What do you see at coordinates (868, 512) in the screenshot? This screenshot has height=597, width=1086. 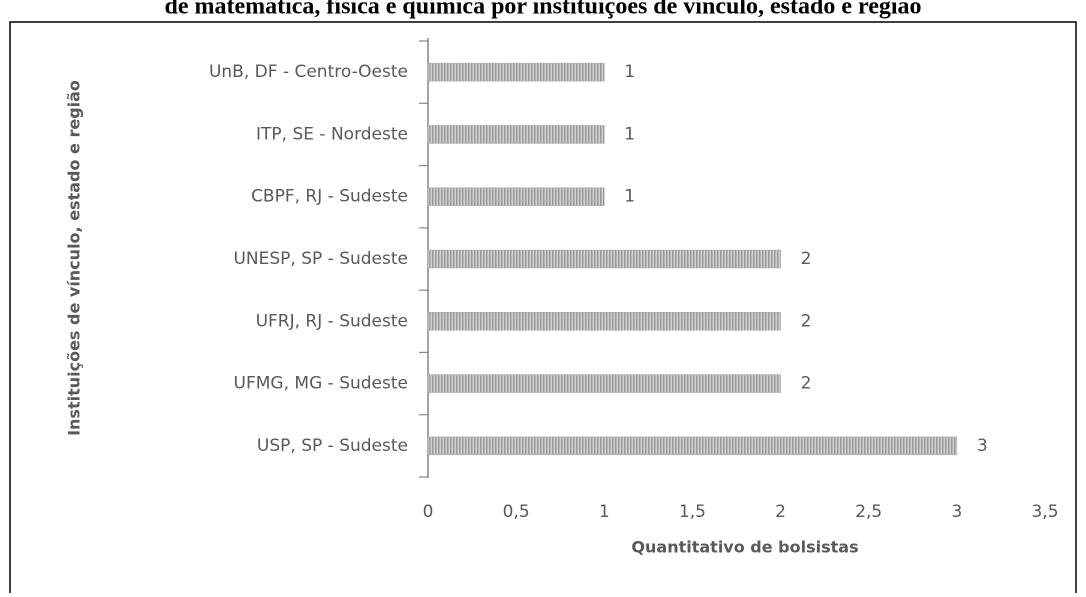 I see `x-tick-label: 2,5` at bounding box center [868, 512].